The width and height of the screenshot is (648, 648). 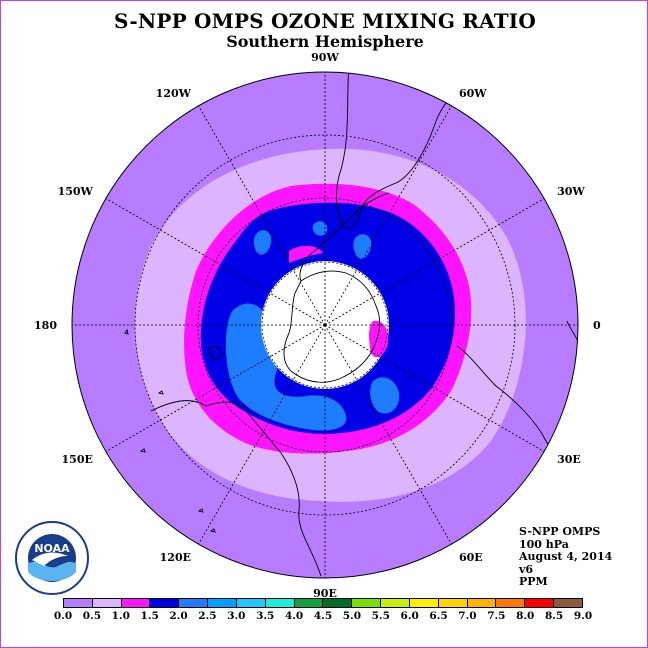 What do you see at coordinates (174, 93) in the screenshot?
I see `longitude-label: 120W` at bounding box center [174, 93].